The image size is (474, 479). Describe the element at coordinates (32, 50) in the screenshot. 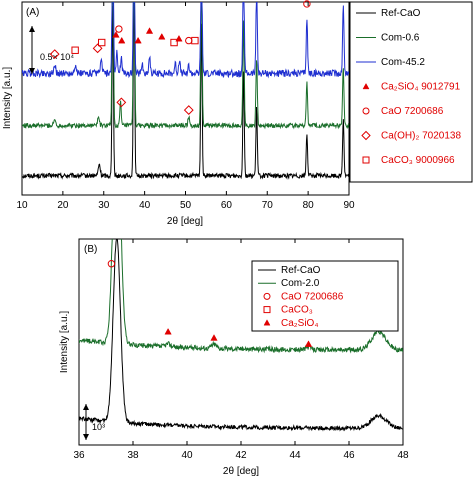

I see `panel-a-scale-bar` at that location.